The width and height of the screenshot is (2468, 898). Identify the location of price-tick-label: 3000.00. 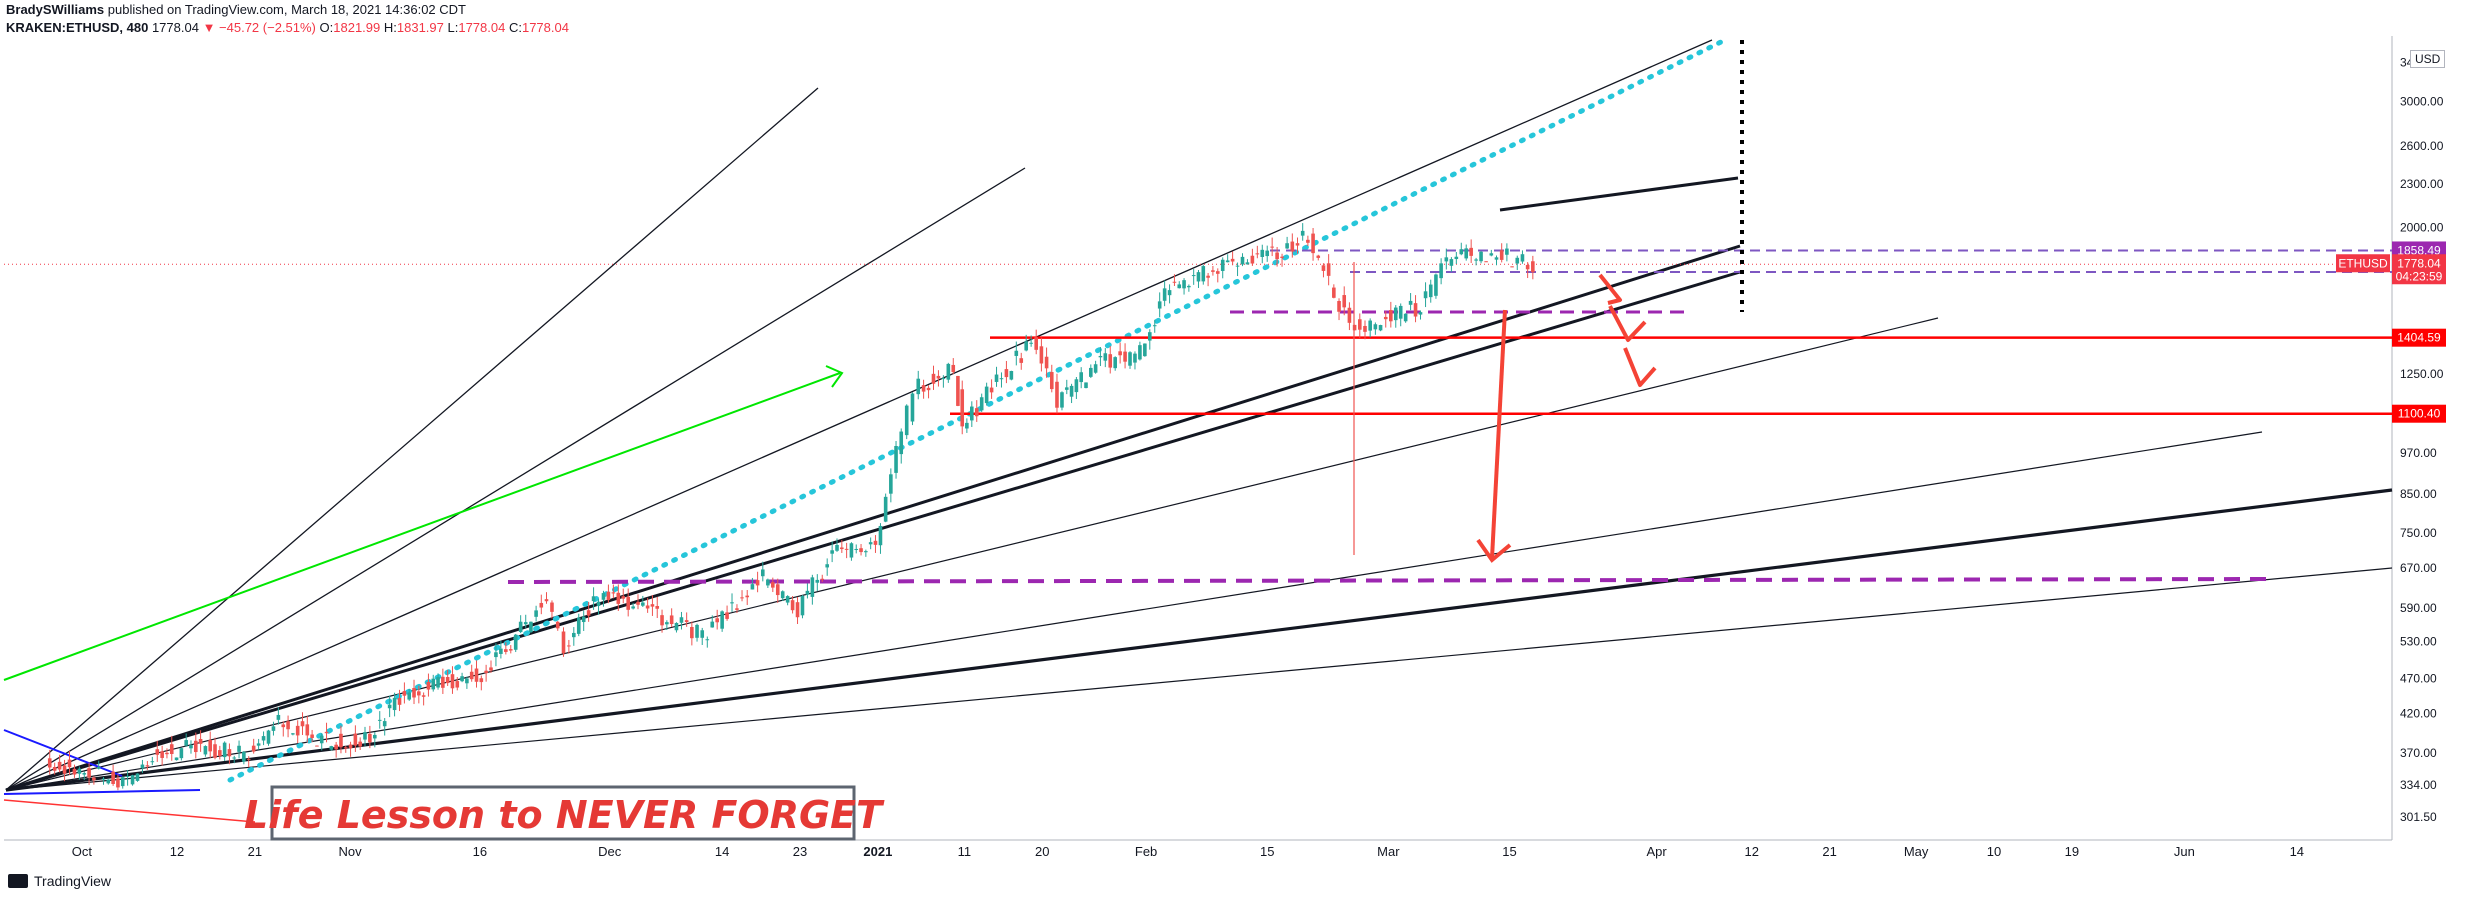
(2422, 101).